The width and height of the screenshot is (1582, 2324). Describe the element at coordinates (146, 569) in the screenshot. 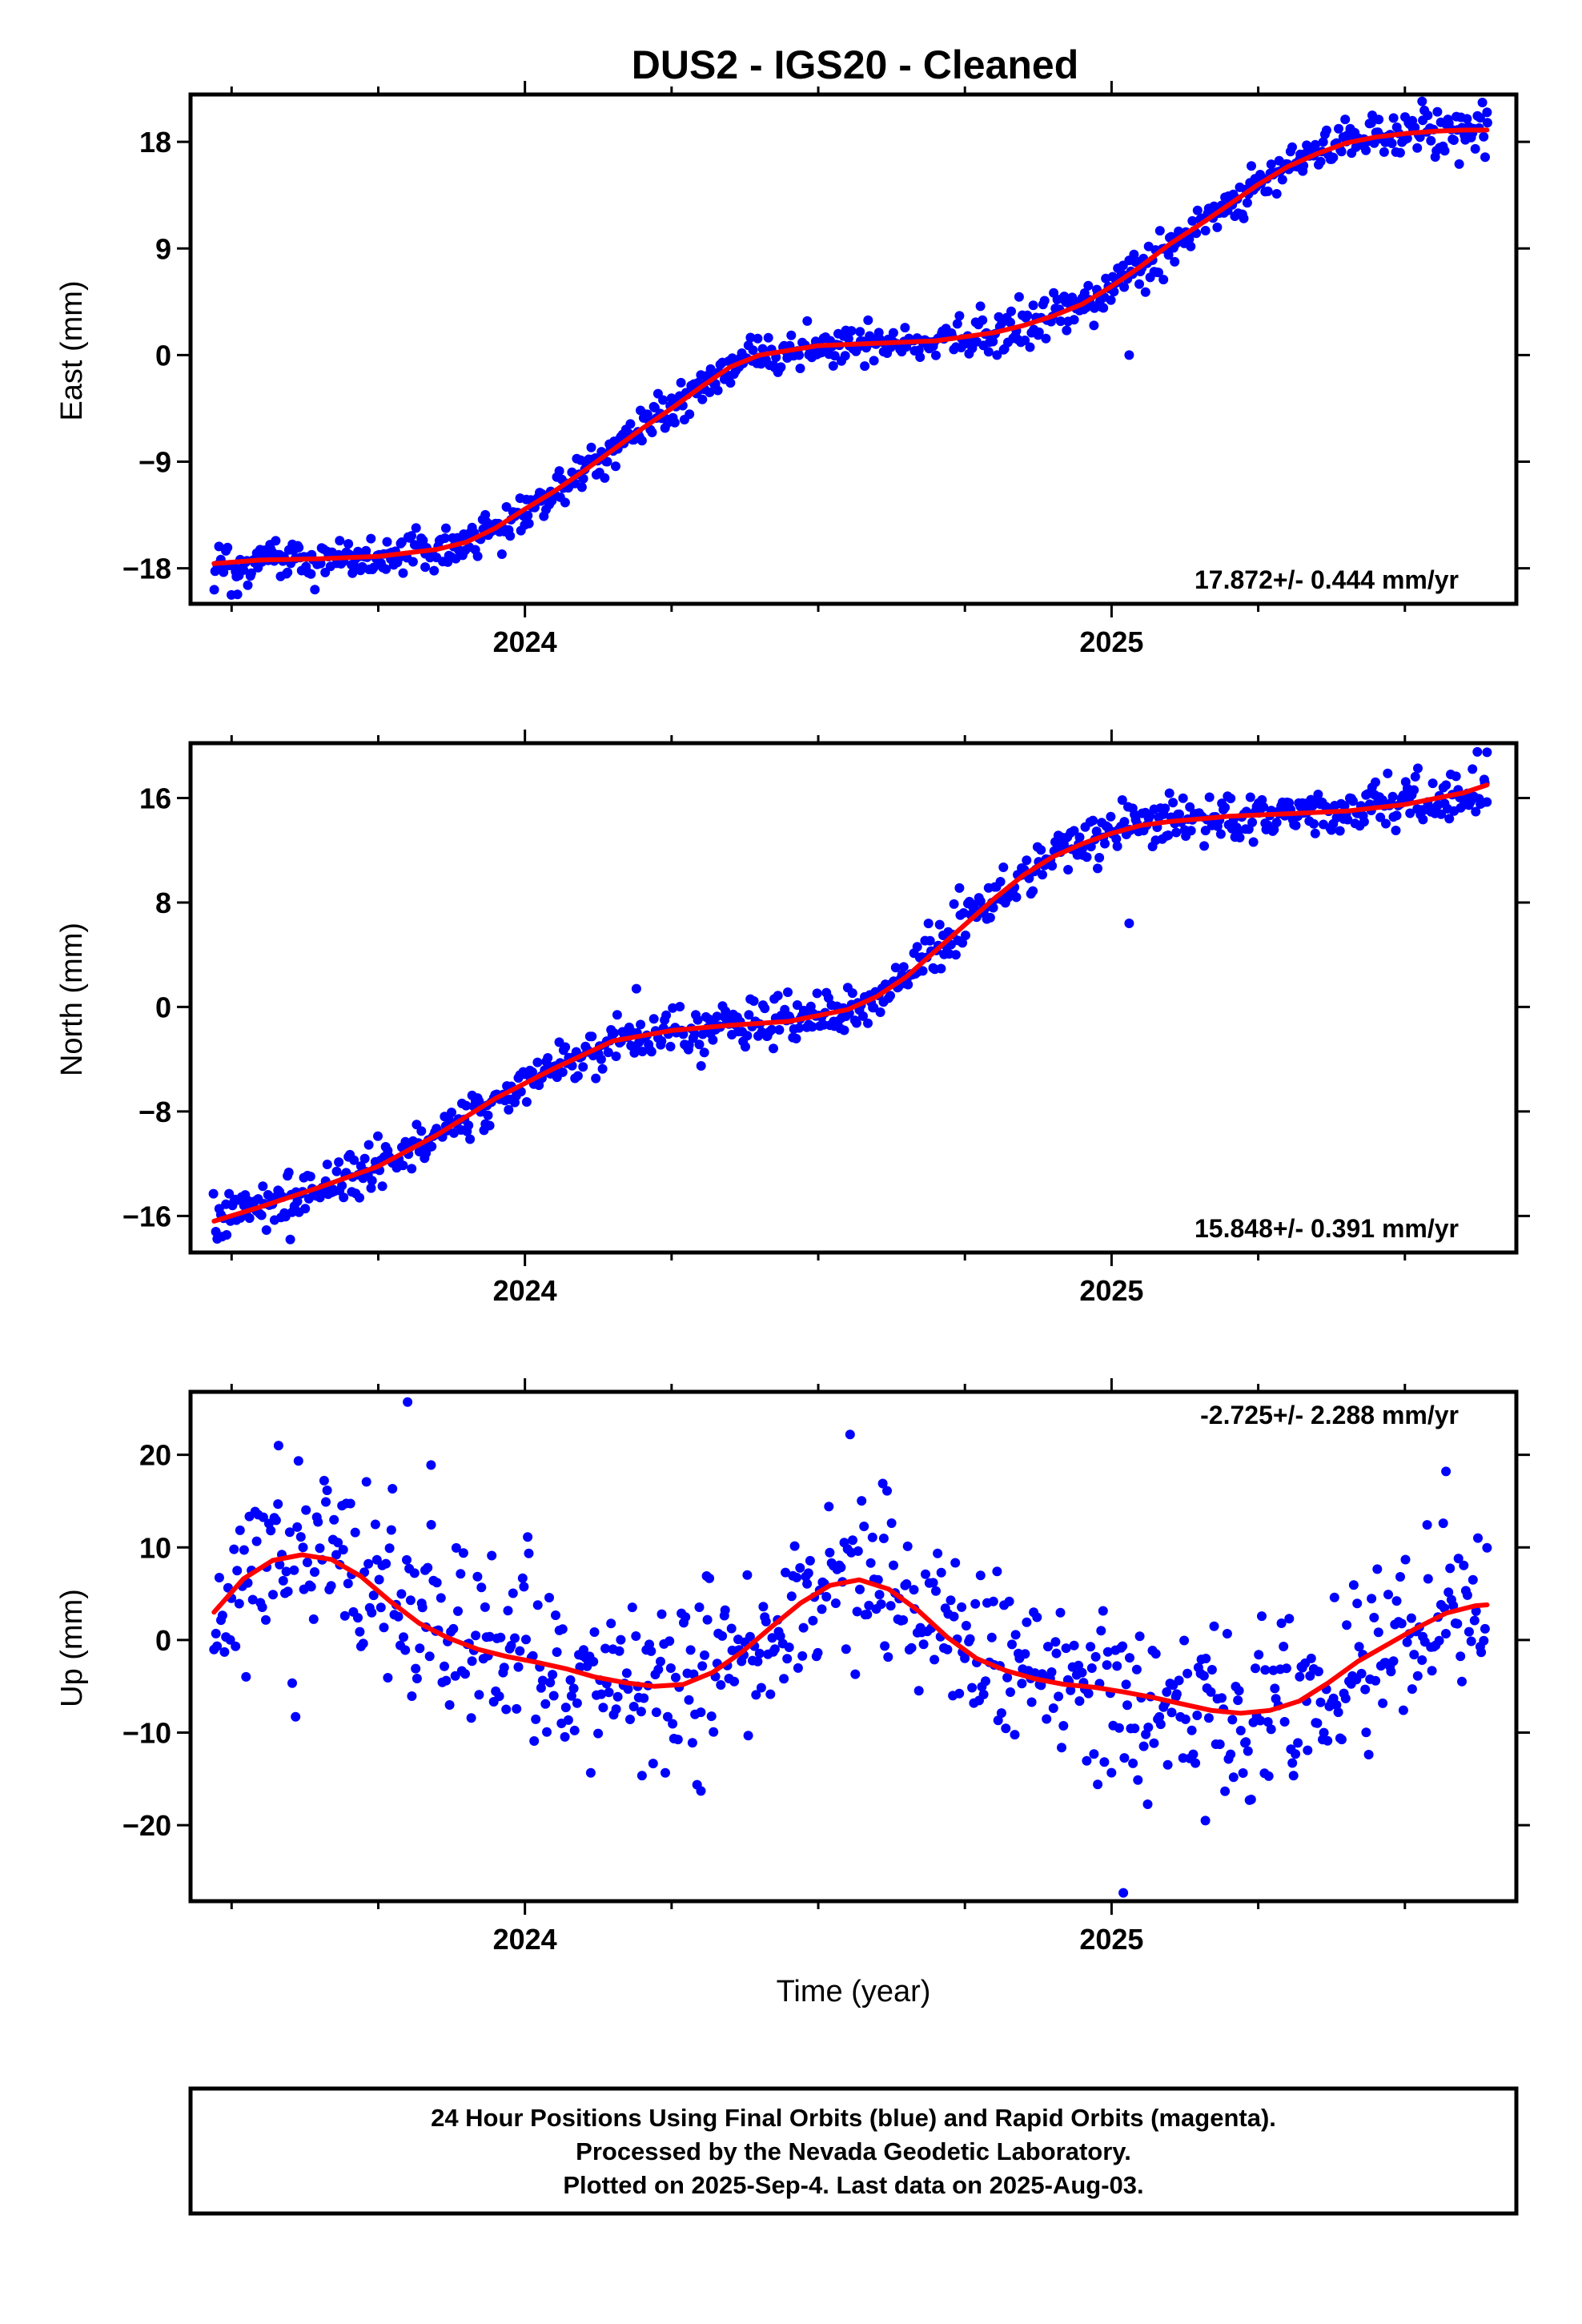

I see `east-y-tick-label: −18` at that location.